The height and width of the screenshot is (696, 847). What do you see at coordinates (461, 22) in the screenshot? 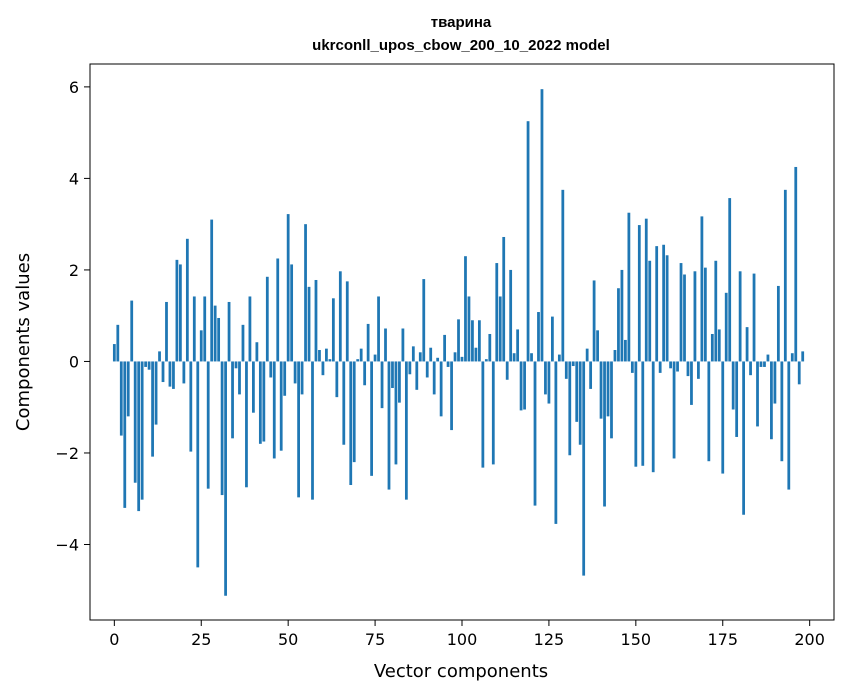
I see `chart-title: тварина` at bounding box center [461, 22].